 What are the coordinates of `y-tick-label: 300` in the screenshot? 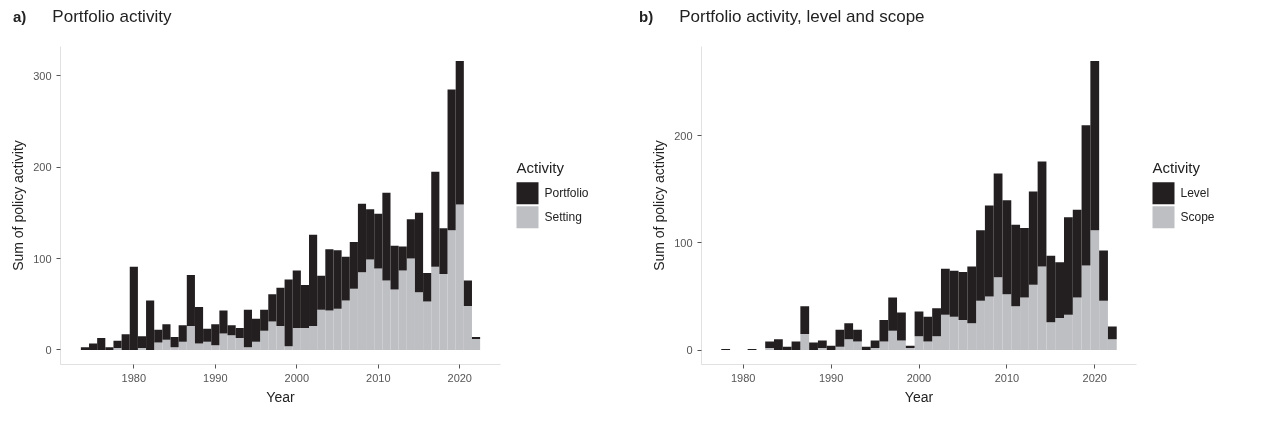 It's located at (42, 75).